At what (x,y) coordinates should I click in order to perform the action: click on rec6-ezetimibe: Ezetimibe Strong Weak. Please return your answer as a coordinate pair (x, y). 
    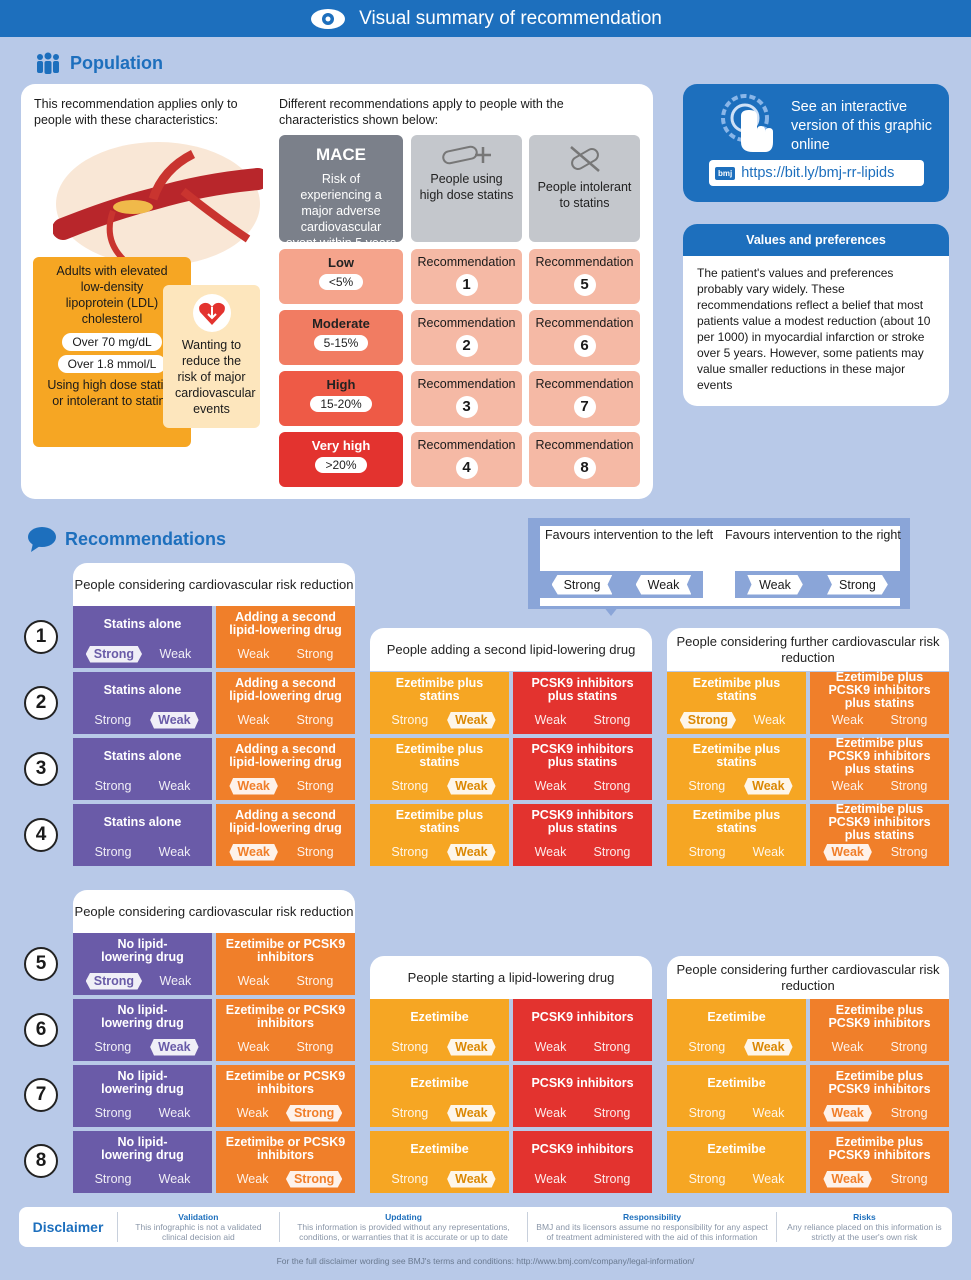
    Looking at the image, I should click on (439, 1030).